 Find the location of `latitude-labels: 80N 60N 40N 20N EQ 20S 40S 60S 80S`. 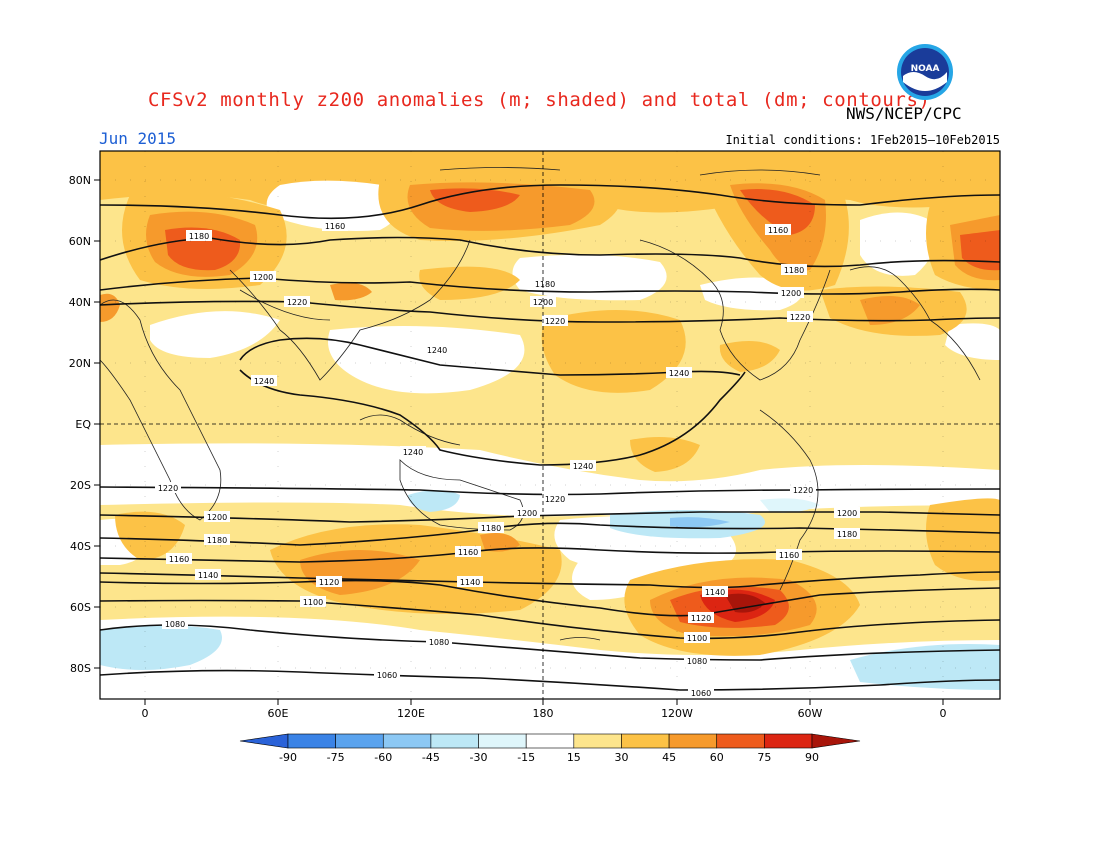

latitude-labels: 80N 60N 40N 20N EQ 20S 40S 60S 80S is located at coordinates (80, 424).